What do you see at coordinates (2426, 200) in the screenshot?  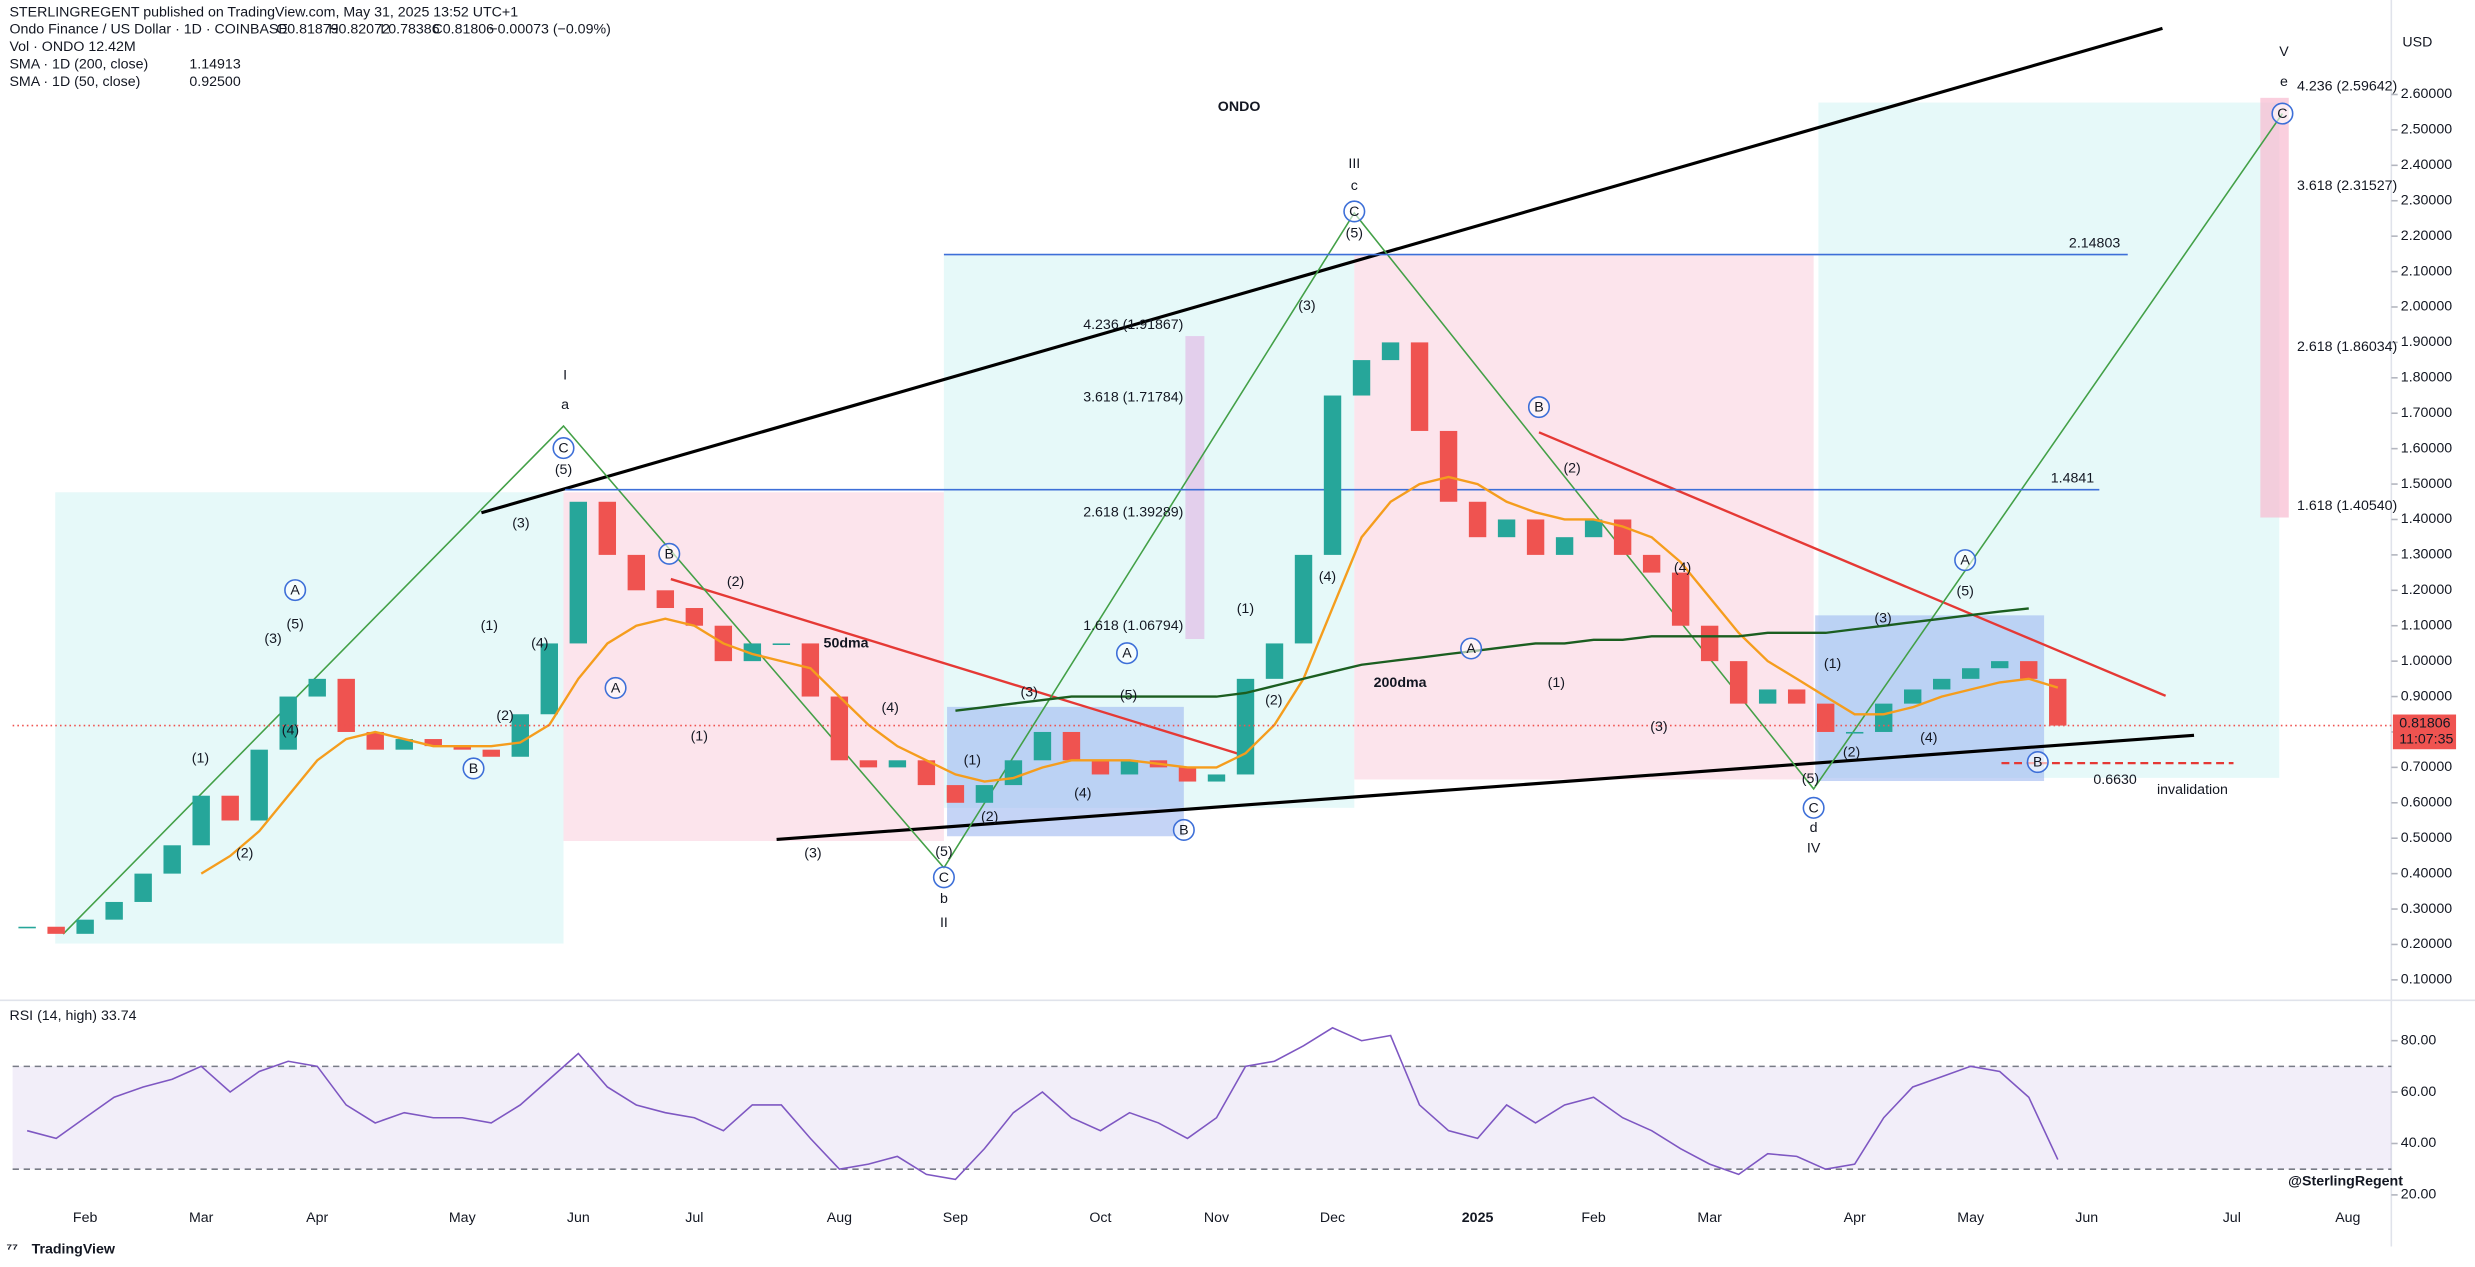 I see `y-tick-label: 2.30000` at bounding box center [2426, 200].